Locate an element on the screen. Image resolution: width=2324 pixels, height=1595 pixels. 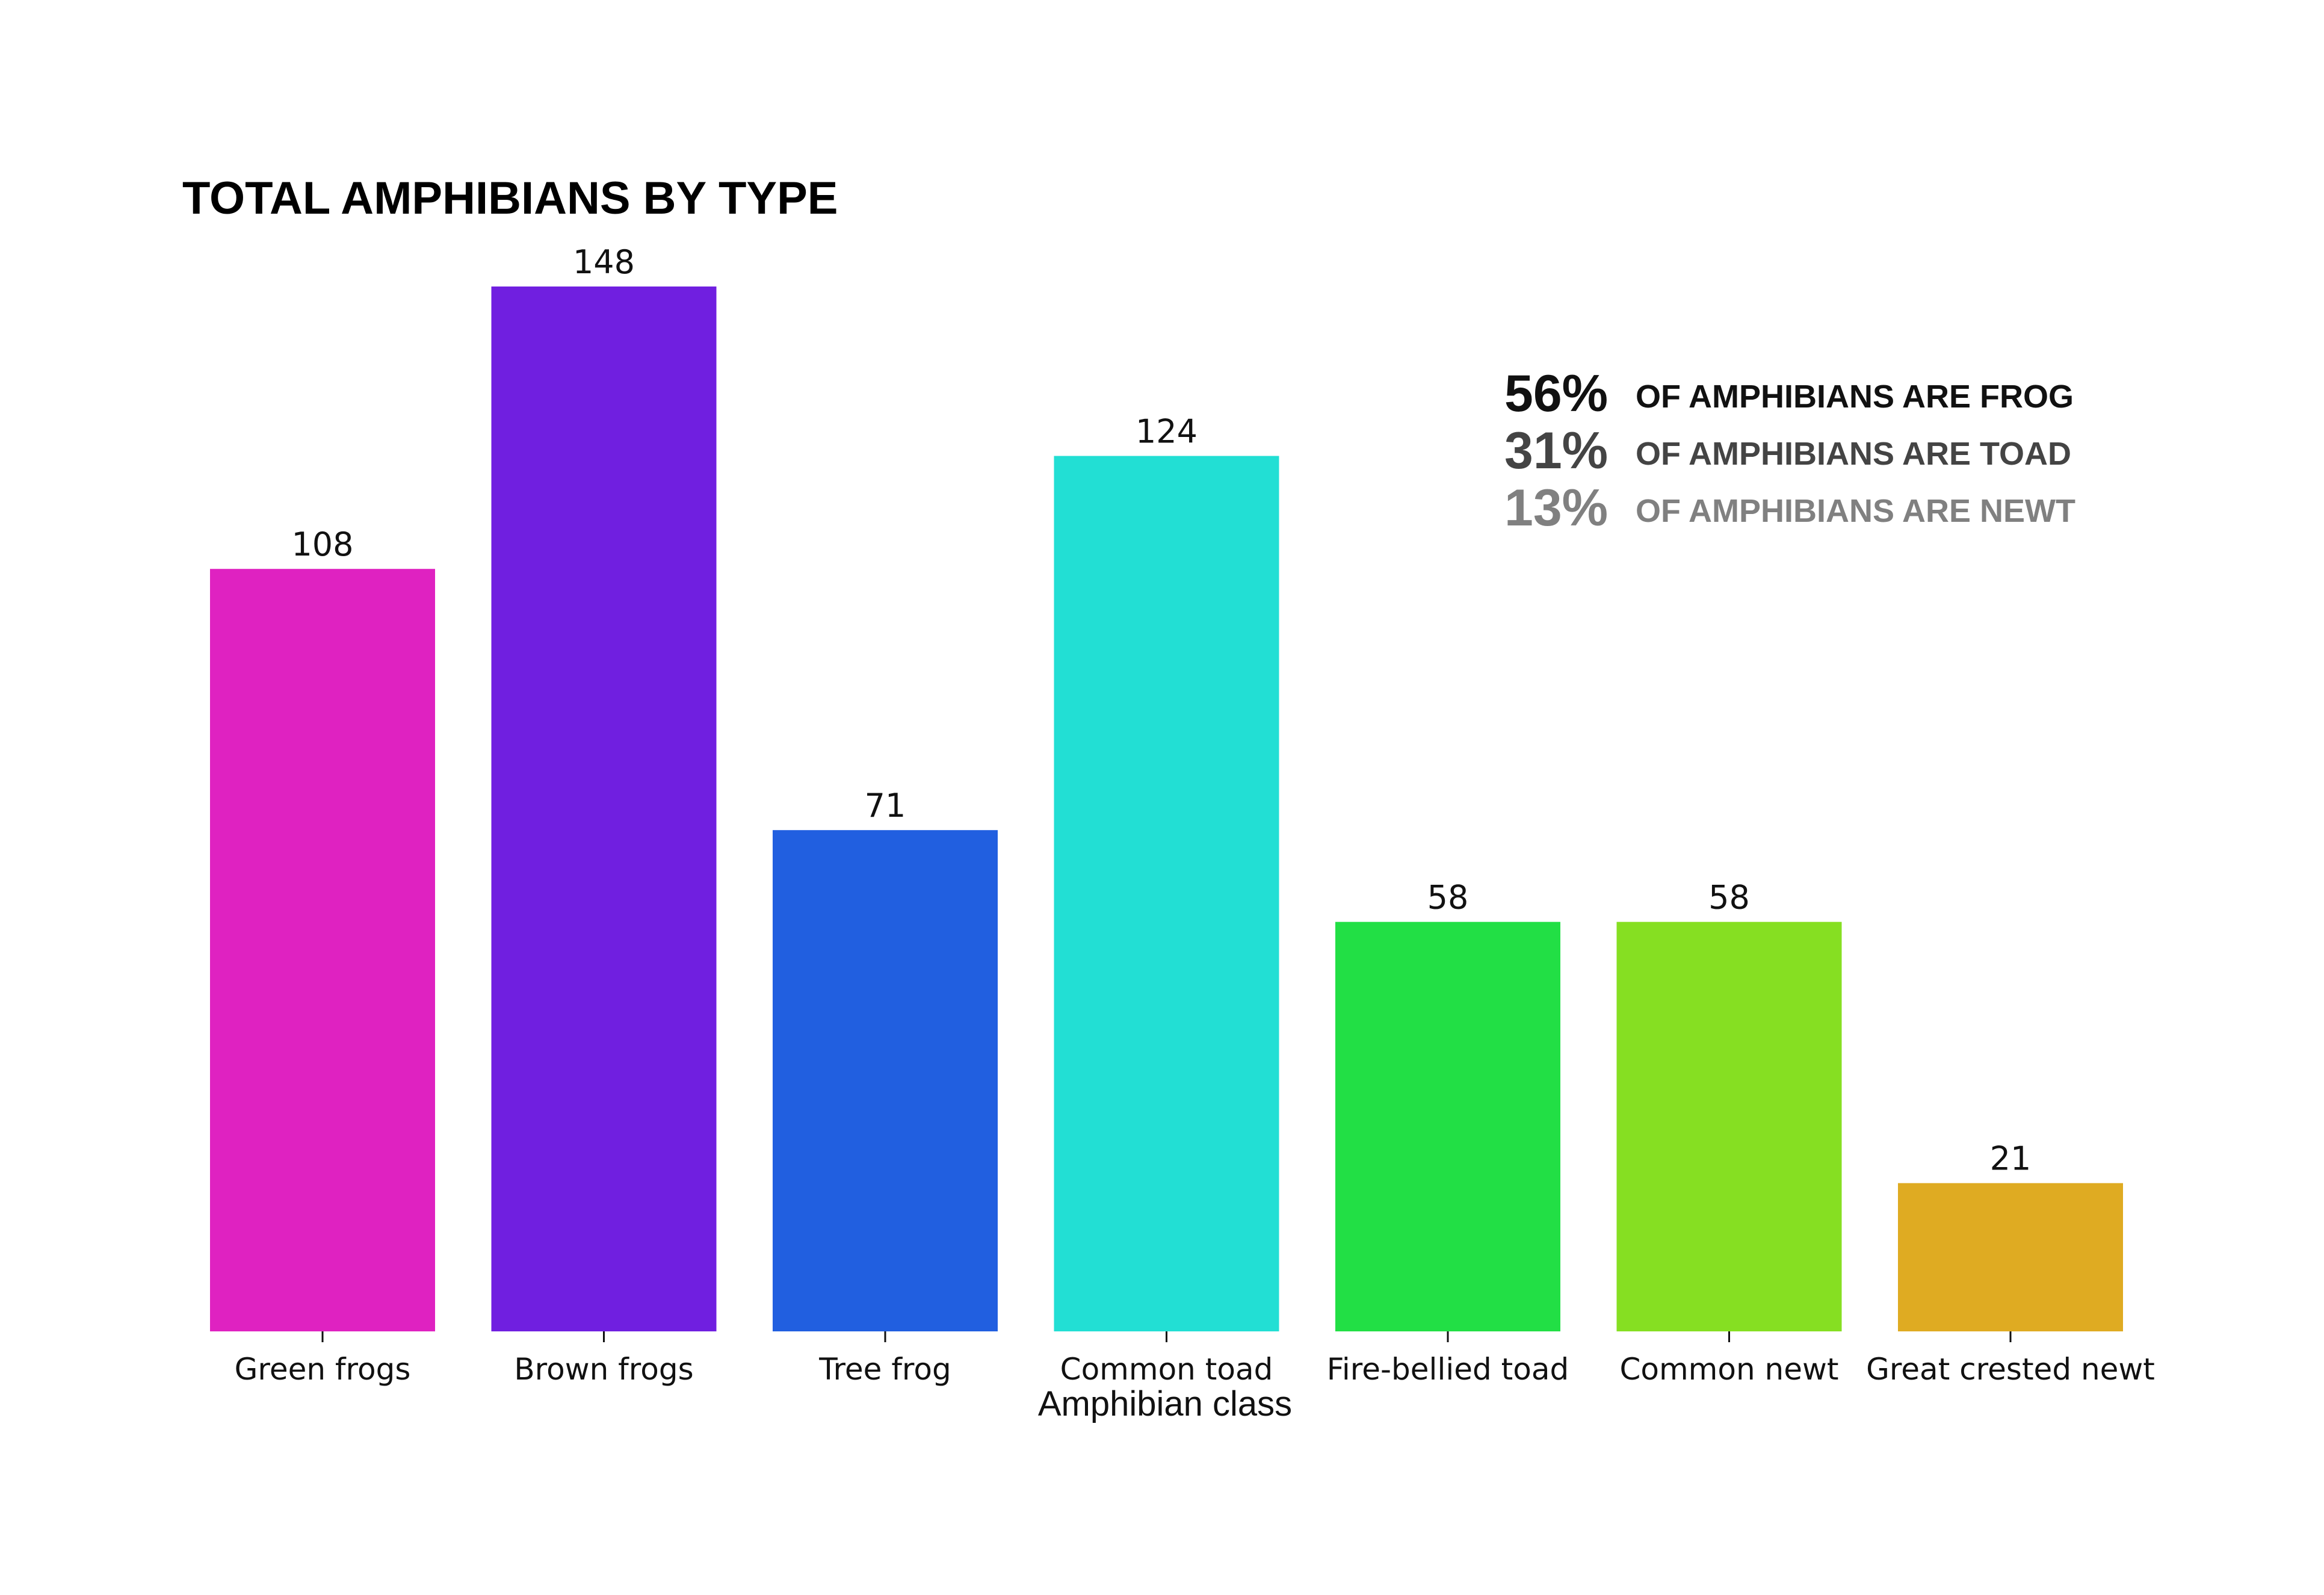
bar-common-toad is located at coordinates (1166, 894).